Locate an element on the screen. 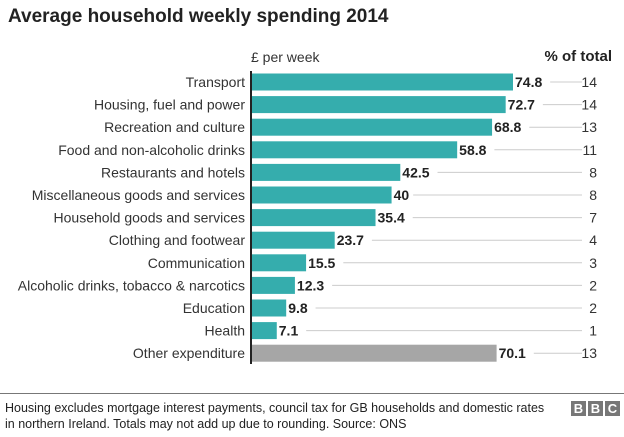  category-label: Housing, fuel and power is located at coordinates (169, 105).